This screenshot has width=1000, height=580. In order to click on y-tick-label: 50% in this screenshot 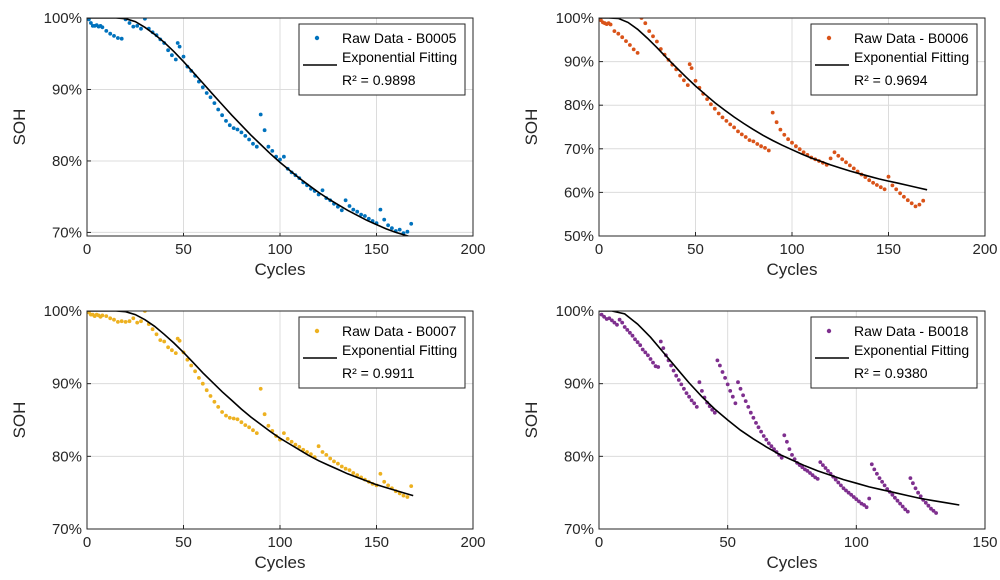, I will do `click(579, 236)`.